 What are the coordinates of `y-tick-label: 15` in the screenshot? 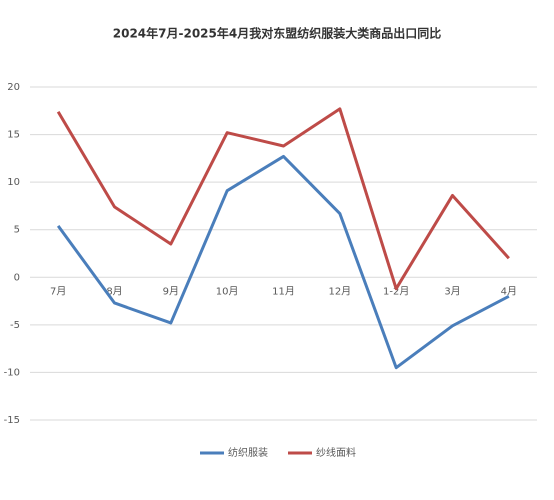 It's located at (13, 135).